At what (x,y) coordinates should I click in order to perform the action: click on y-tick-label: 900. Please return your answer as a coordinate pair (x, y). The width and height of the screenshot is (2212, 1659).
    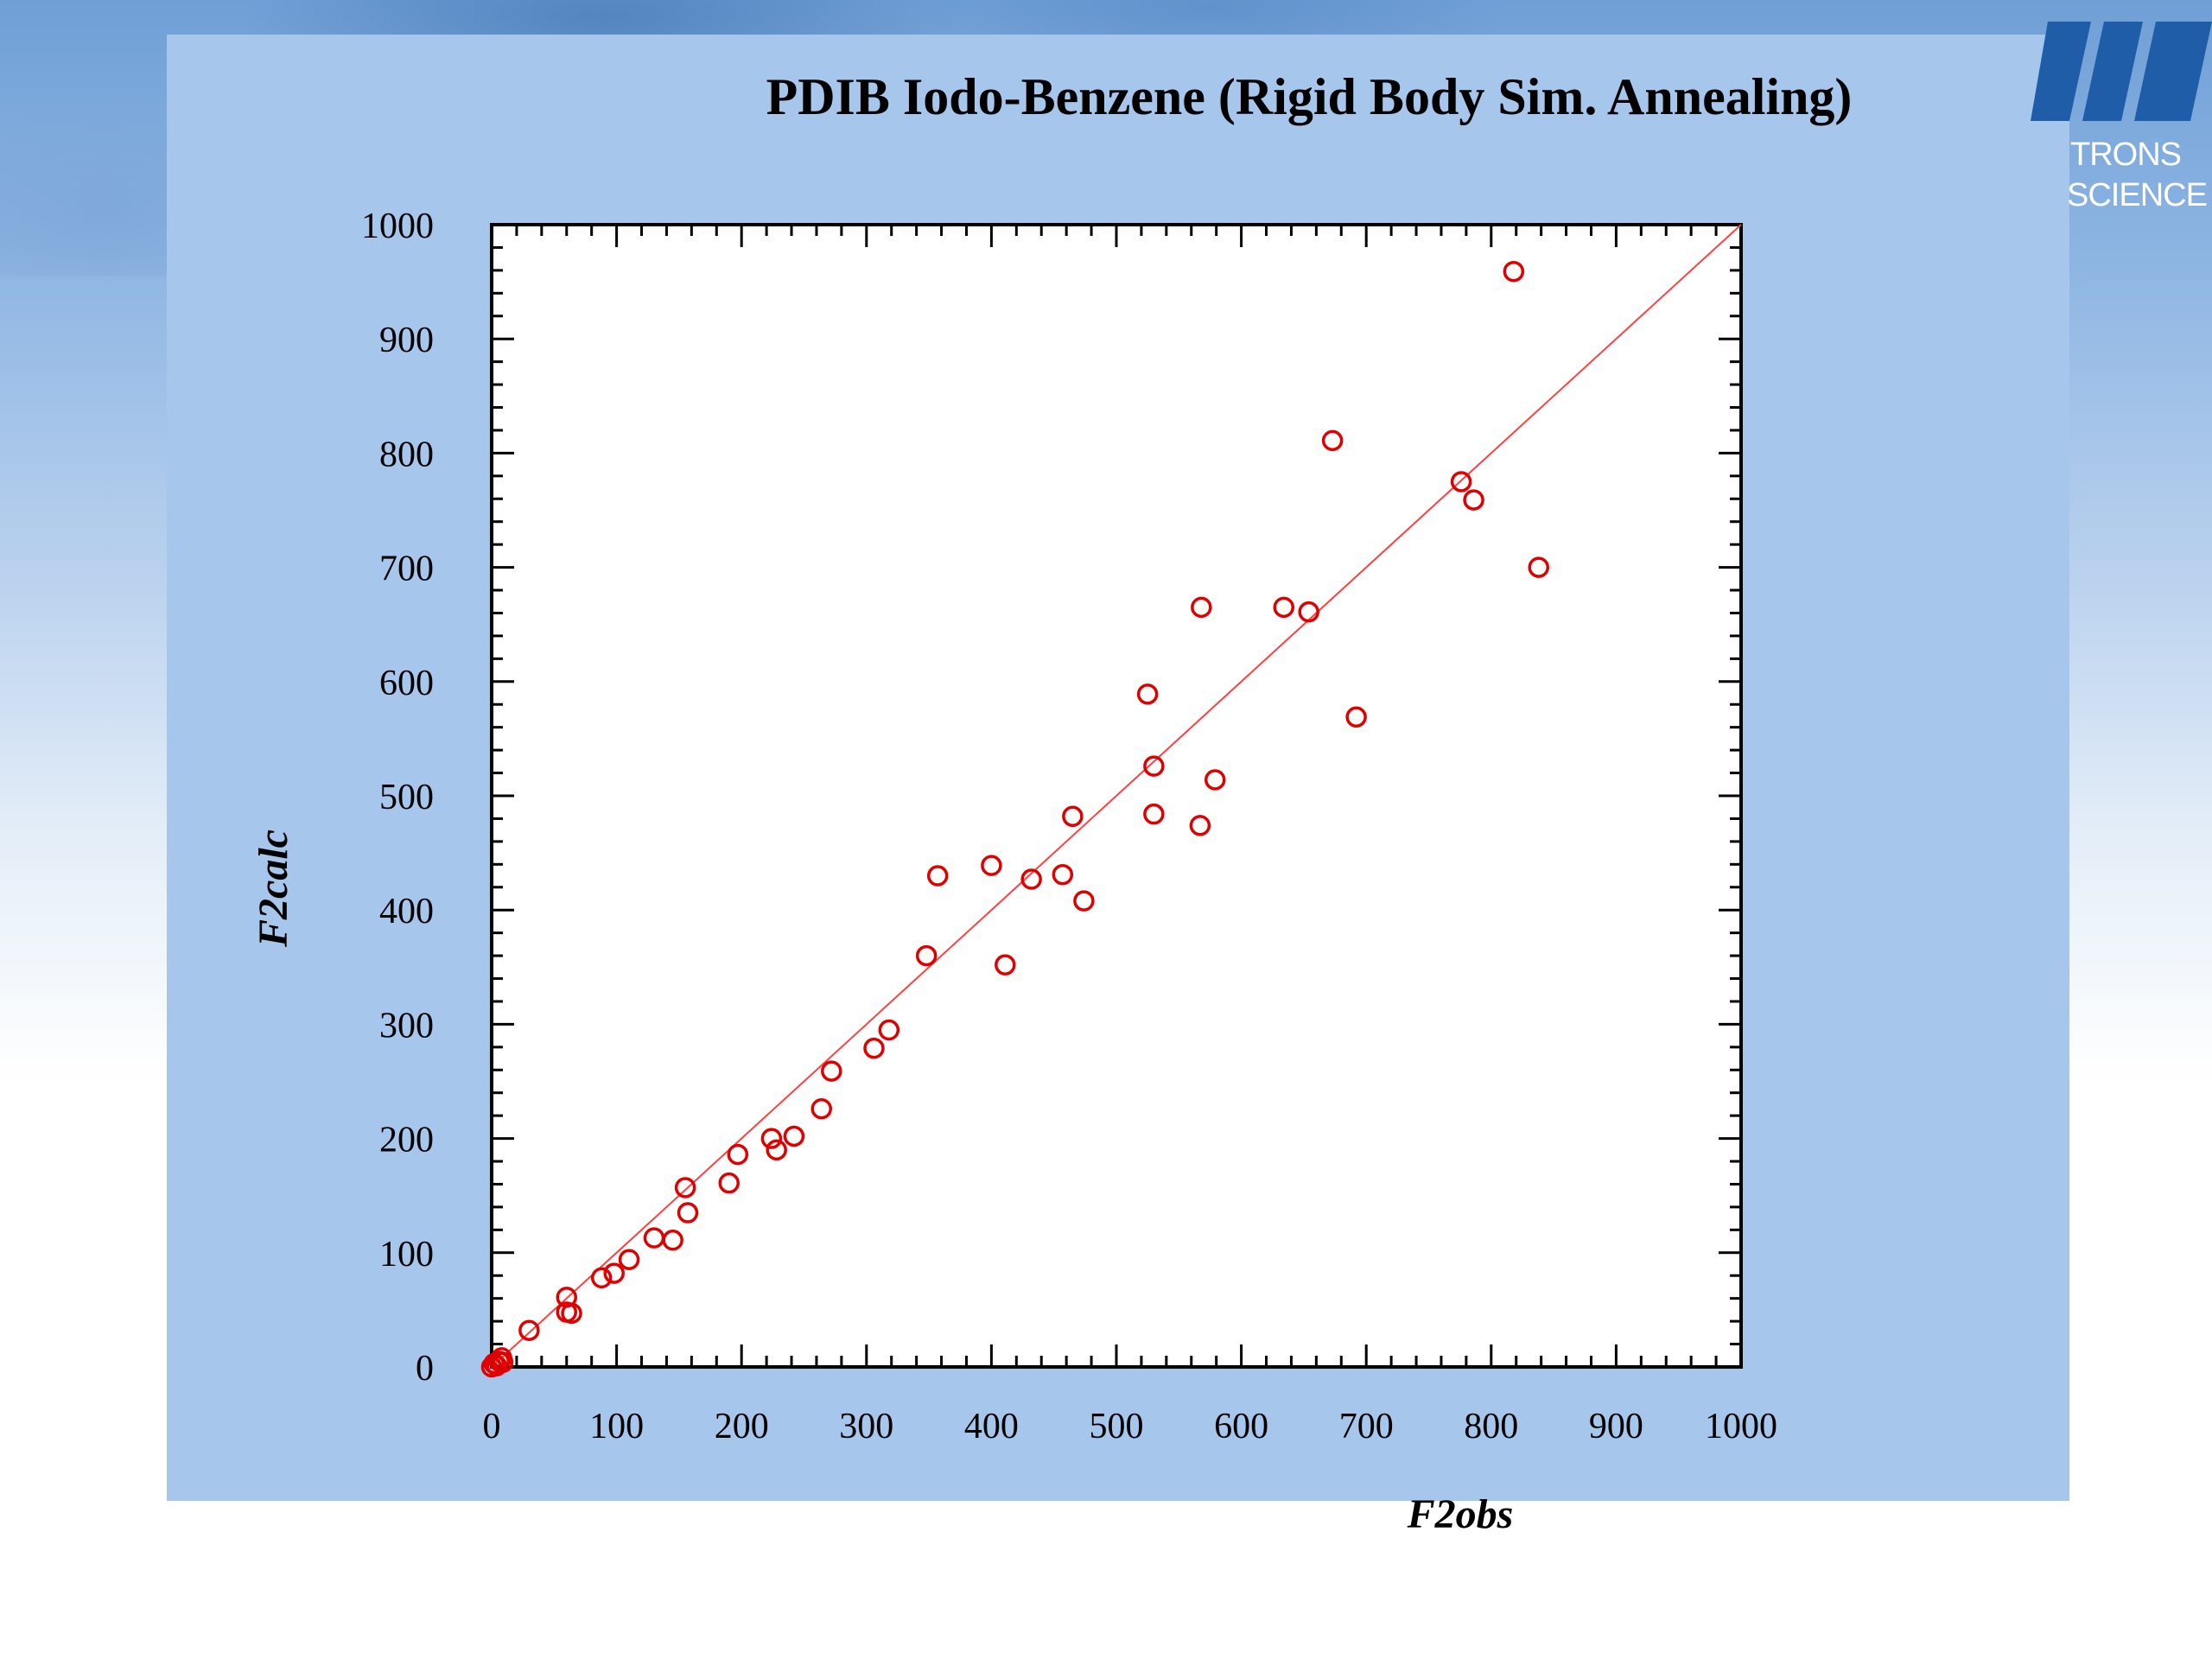
    Looking at the image, I should click on (406, 340).